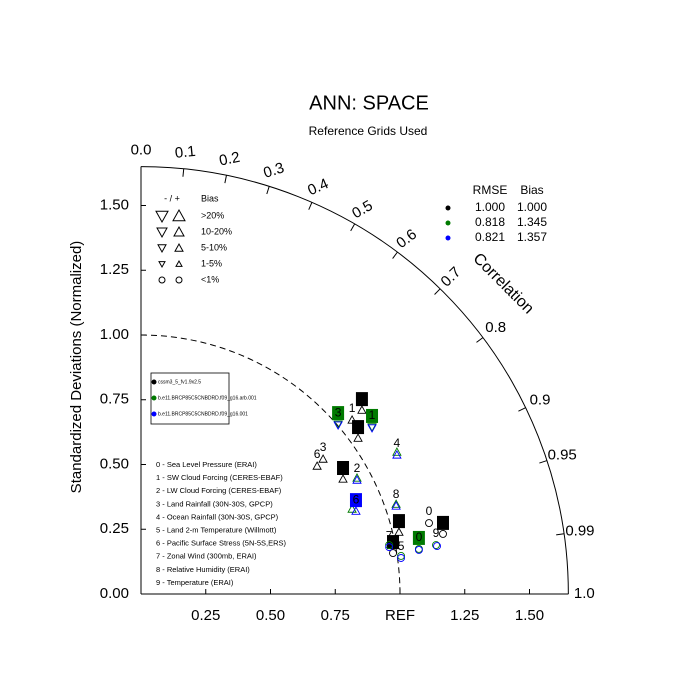 The width and height of the screenshot is (700, 700). What do you see at coordinates (216, 529) in the screenshot?
I see `variable-label: 5 - Land 2-m Temperature (Willmott)` at bounding box center [216, 529].